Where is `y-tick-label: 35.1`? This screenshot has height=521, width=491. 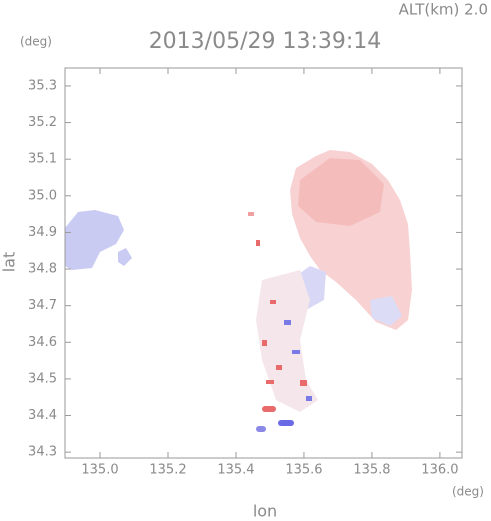
y-tick-label: 35.1 is located at coordinates (42, 159).